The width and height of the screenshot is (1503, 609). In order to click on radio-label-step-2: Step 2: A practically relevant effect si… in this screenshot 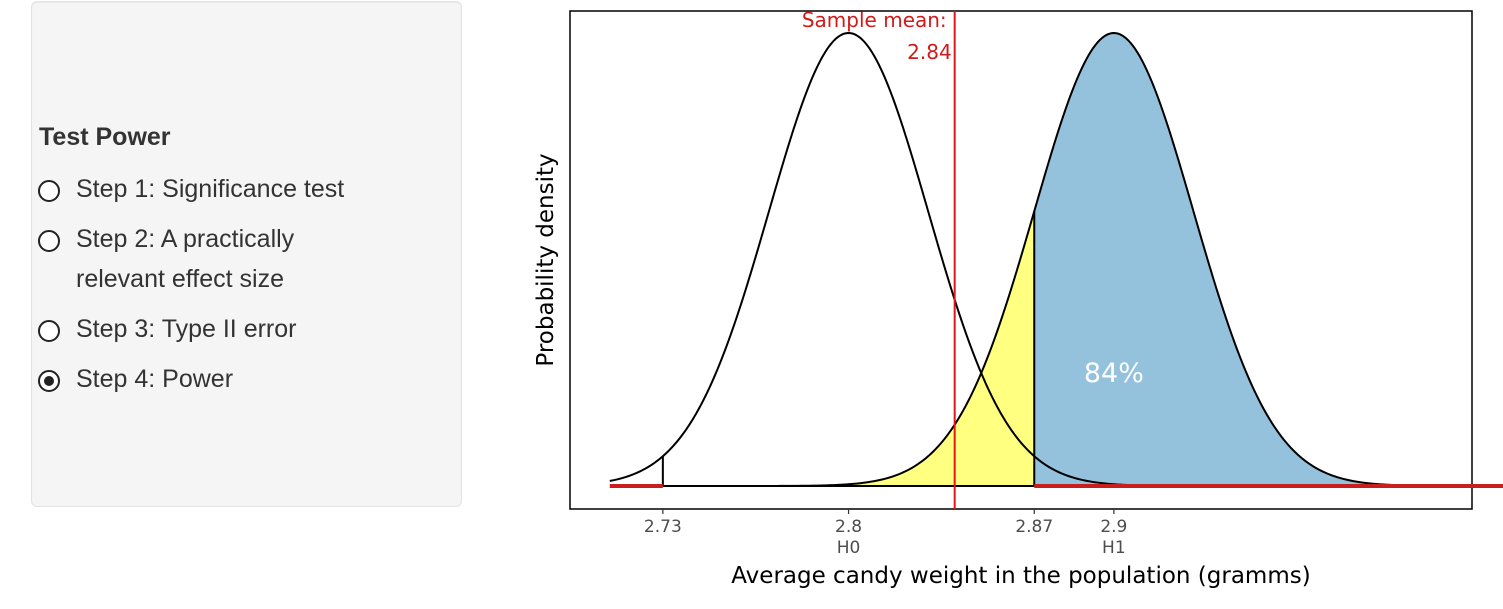, I will do `click(185, 259)`.